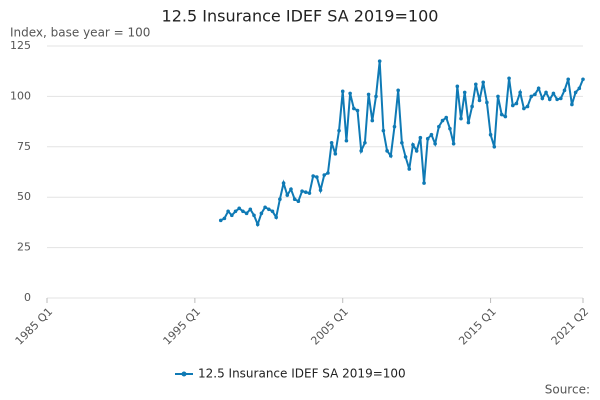  I want to click on y-tick-label: 25, so click(24, 247).